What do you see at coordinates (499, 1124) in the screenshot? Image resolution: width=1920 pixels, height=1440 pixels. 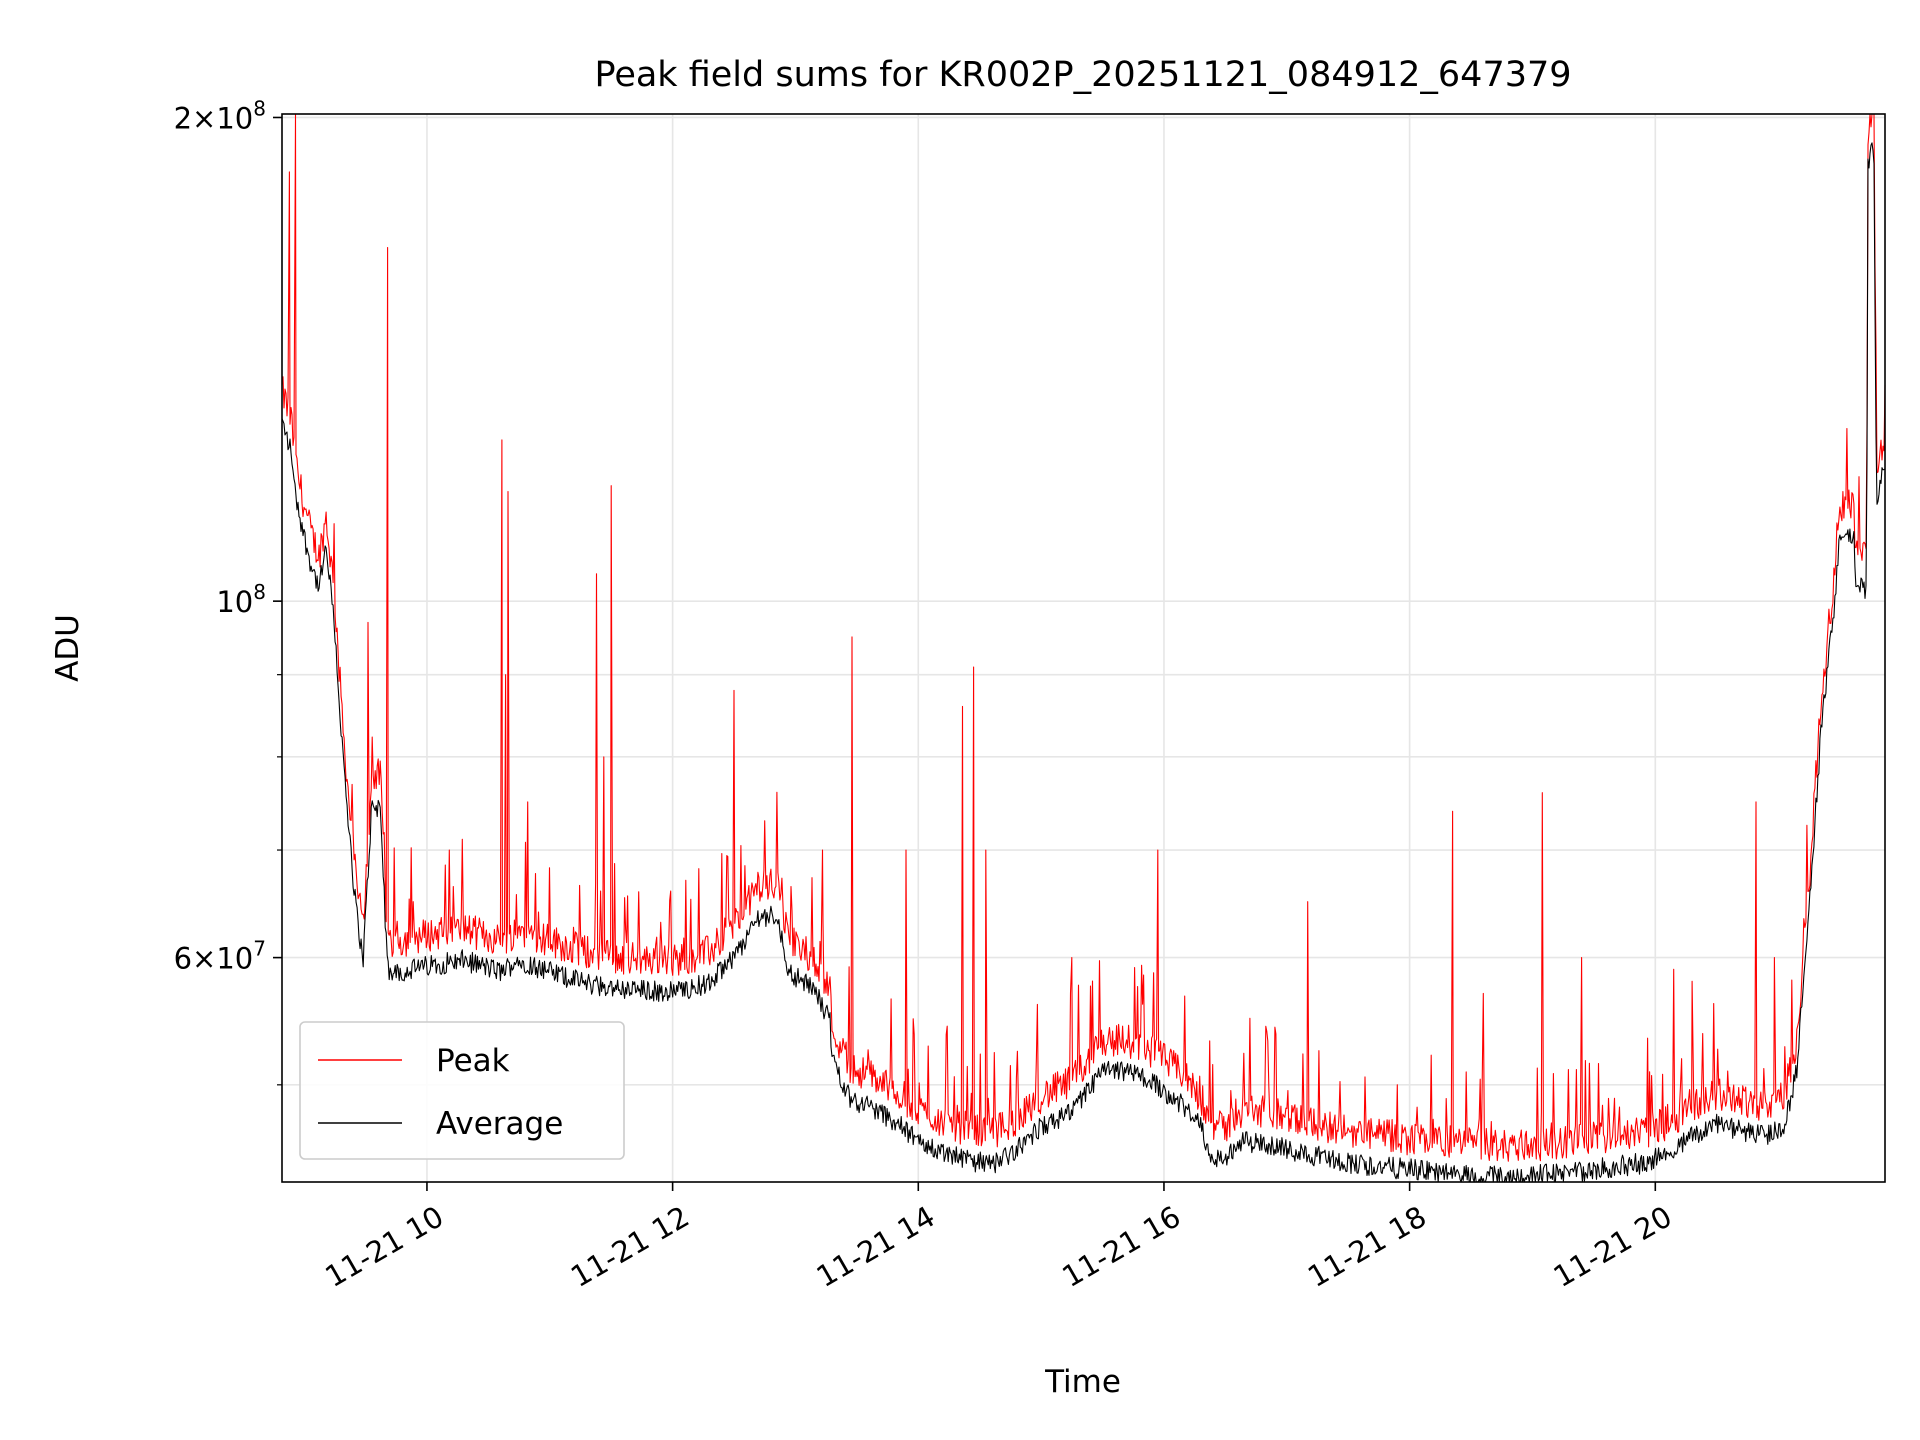 I see `legend-average-label: Average` at bounding box center [499, 1124].